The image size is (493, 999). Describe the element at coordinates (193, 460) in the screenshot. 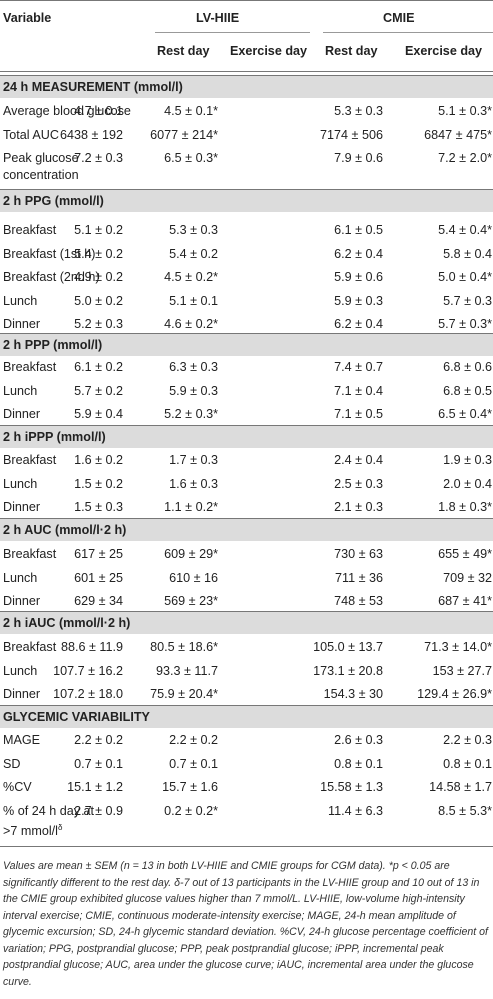

I see `value-cell: 1.7 ± 0.3` at that location.